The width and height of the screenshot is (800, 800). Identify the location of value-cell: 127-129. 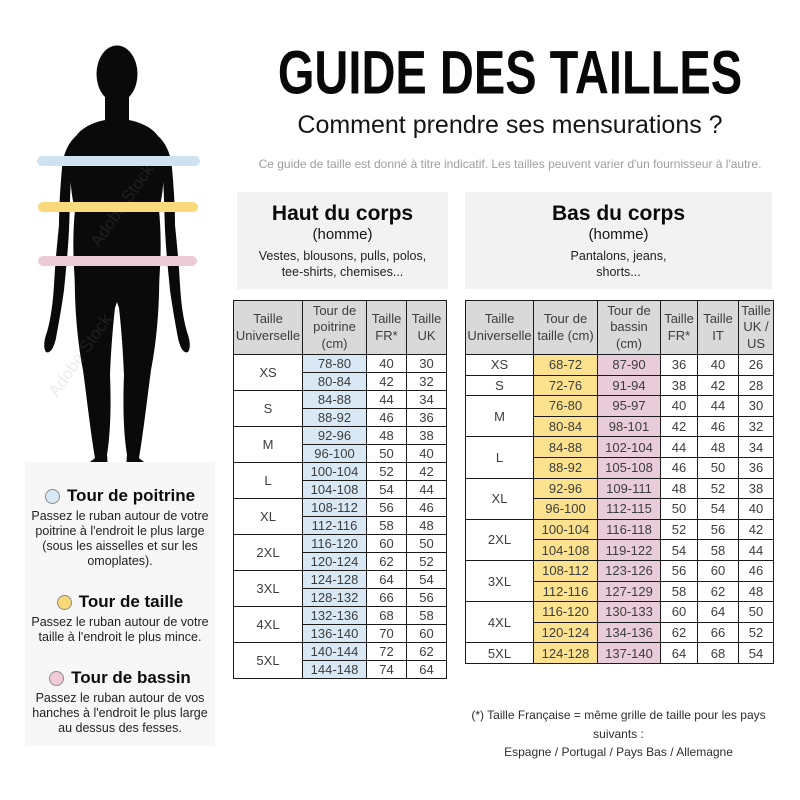
(629, 591).